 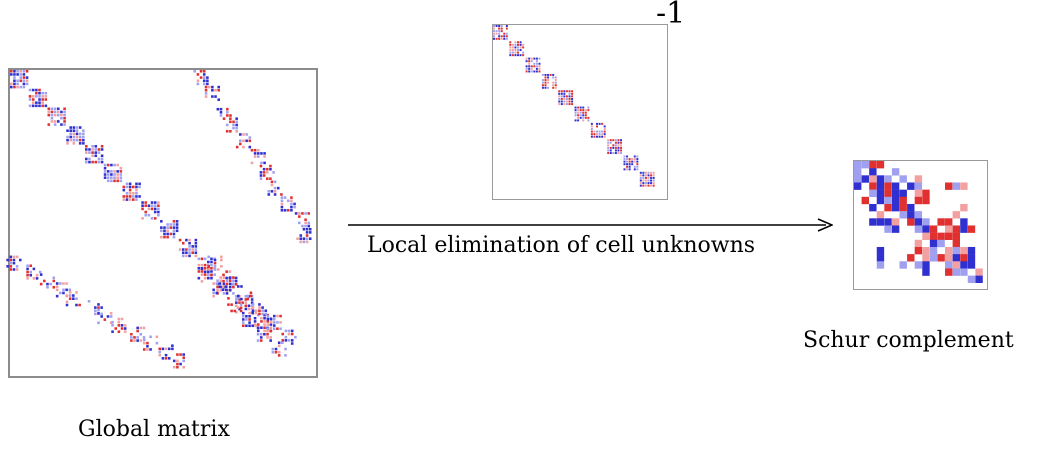 I want to click on schur-complement-plot, so click(x=920, y=225).